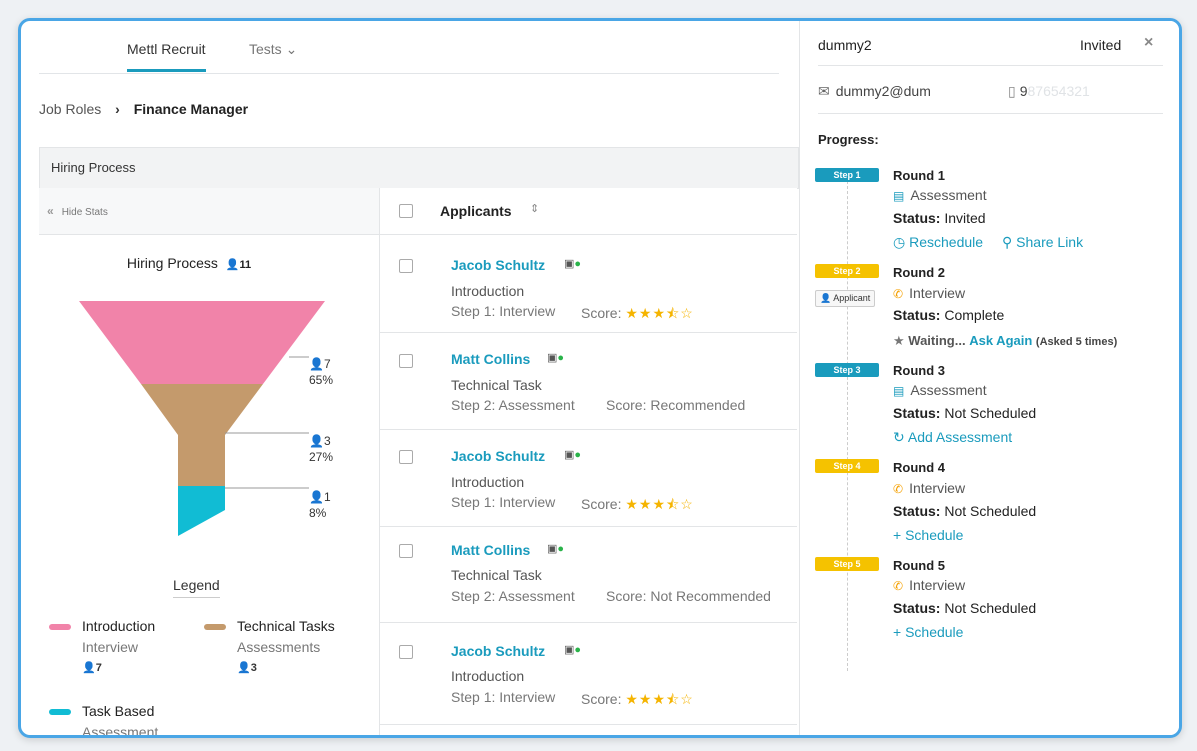 This screenshot has width=1197, height=751. What do you see at coordinates (245, 265) in the screenshot?
I see `funnel-total-count: 11` at bounding box center [245, 265].